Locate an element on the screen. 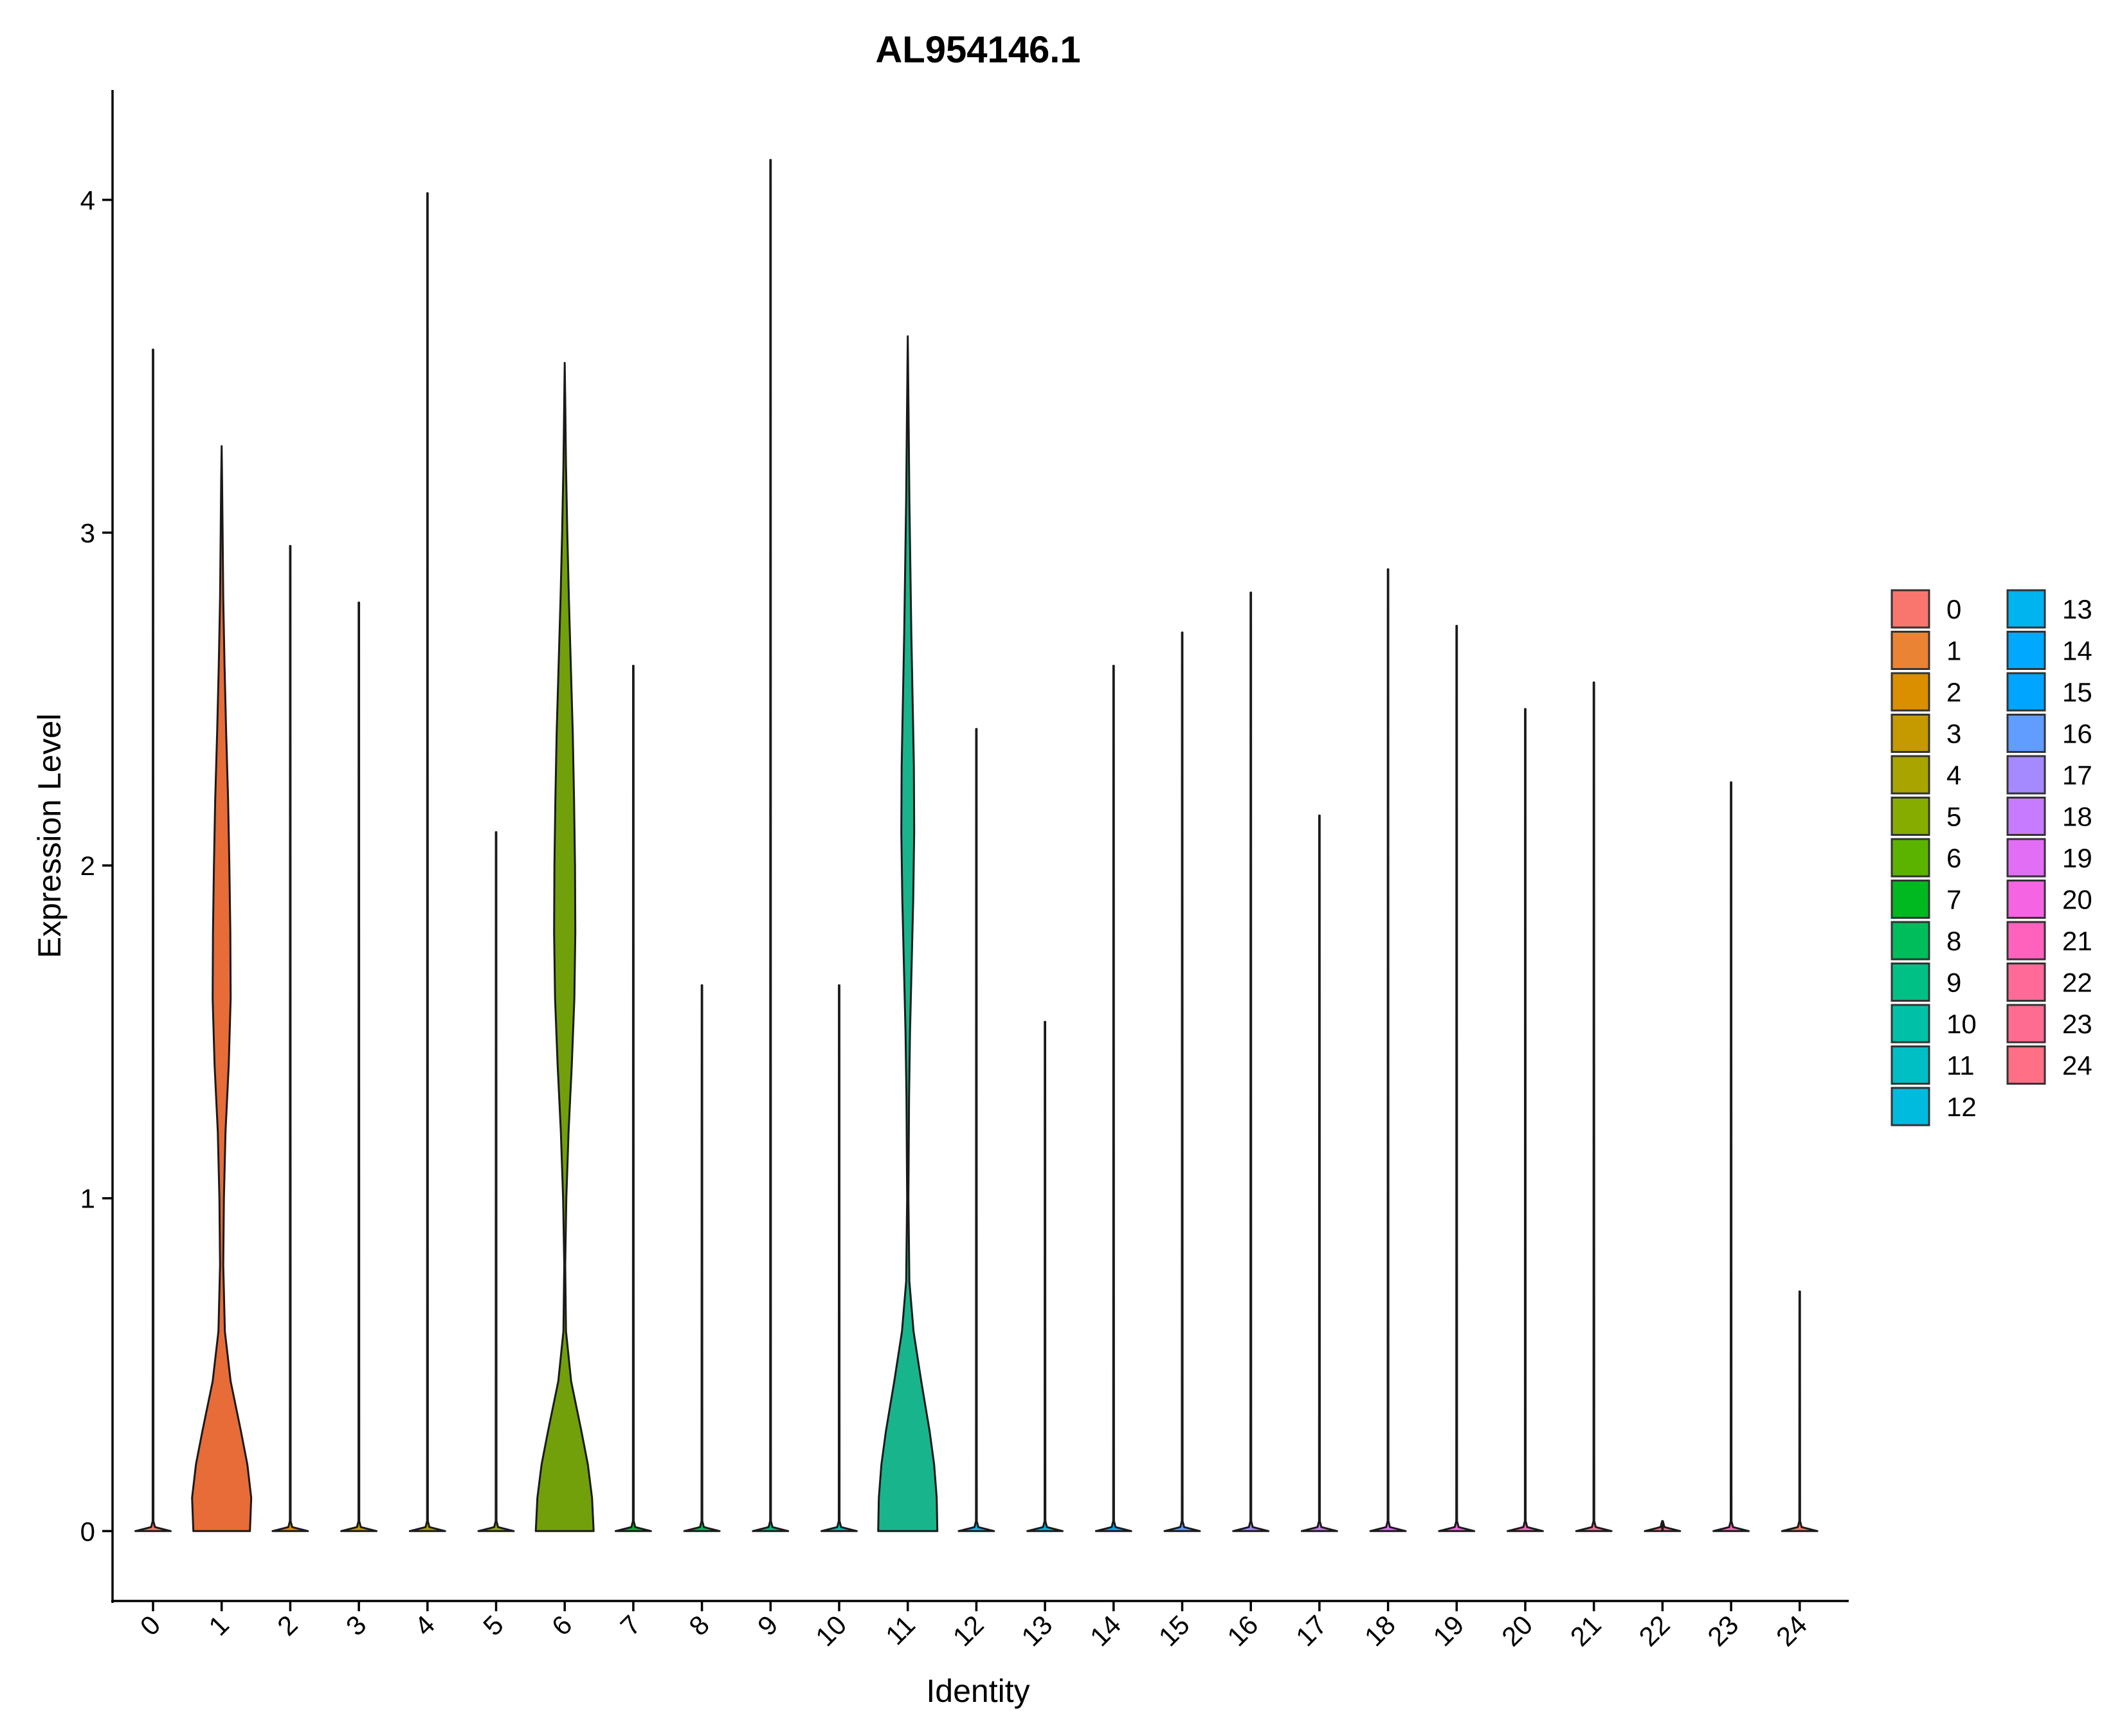  legend-label: 13 is located at coordinates (2077, 609).